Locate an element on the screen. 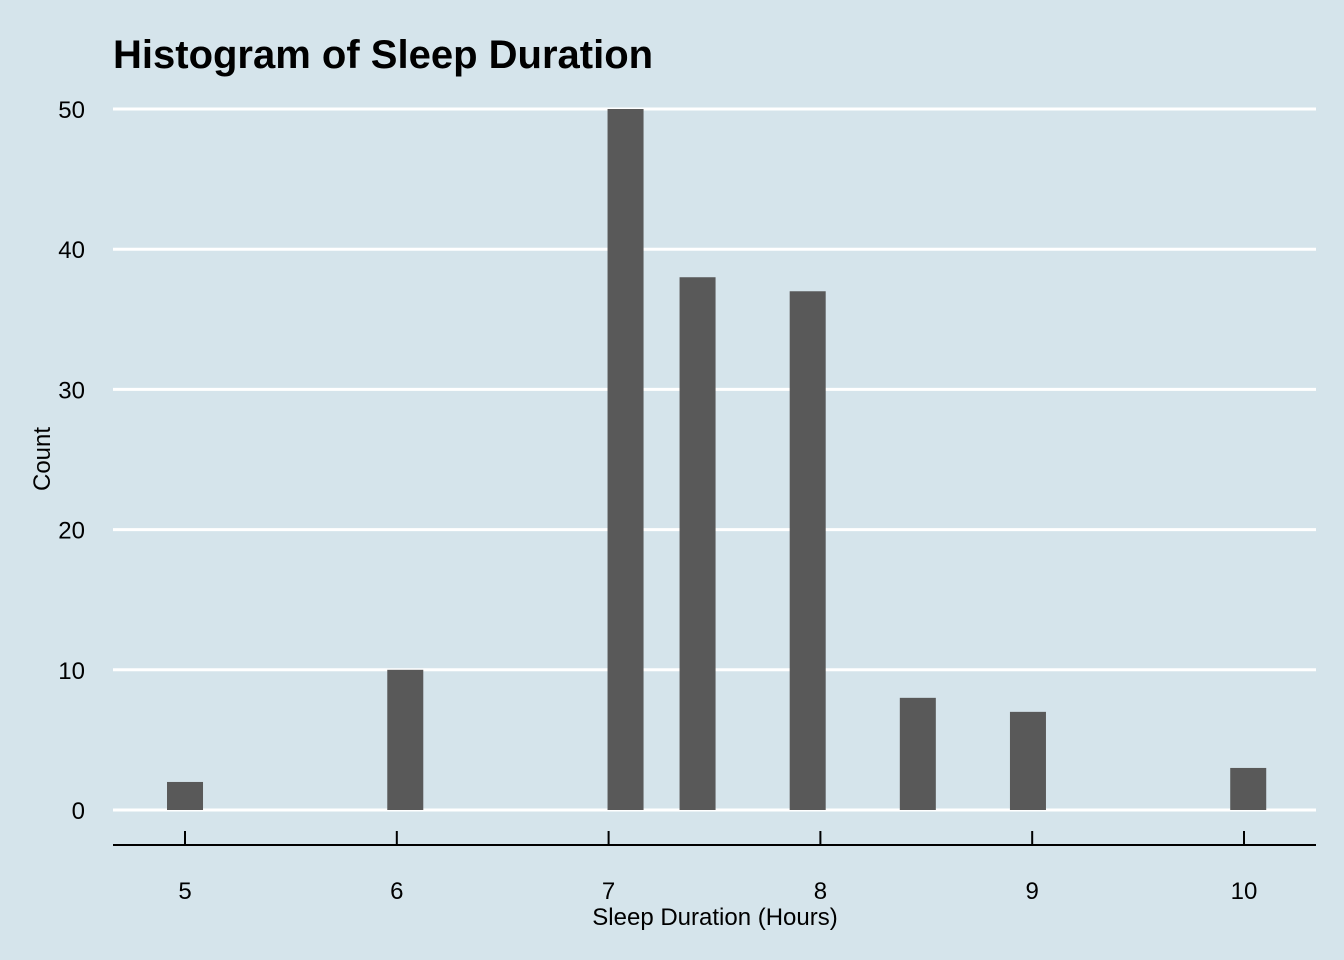  x-tick-label-10: 10 is located at coordinates (1244, 891).